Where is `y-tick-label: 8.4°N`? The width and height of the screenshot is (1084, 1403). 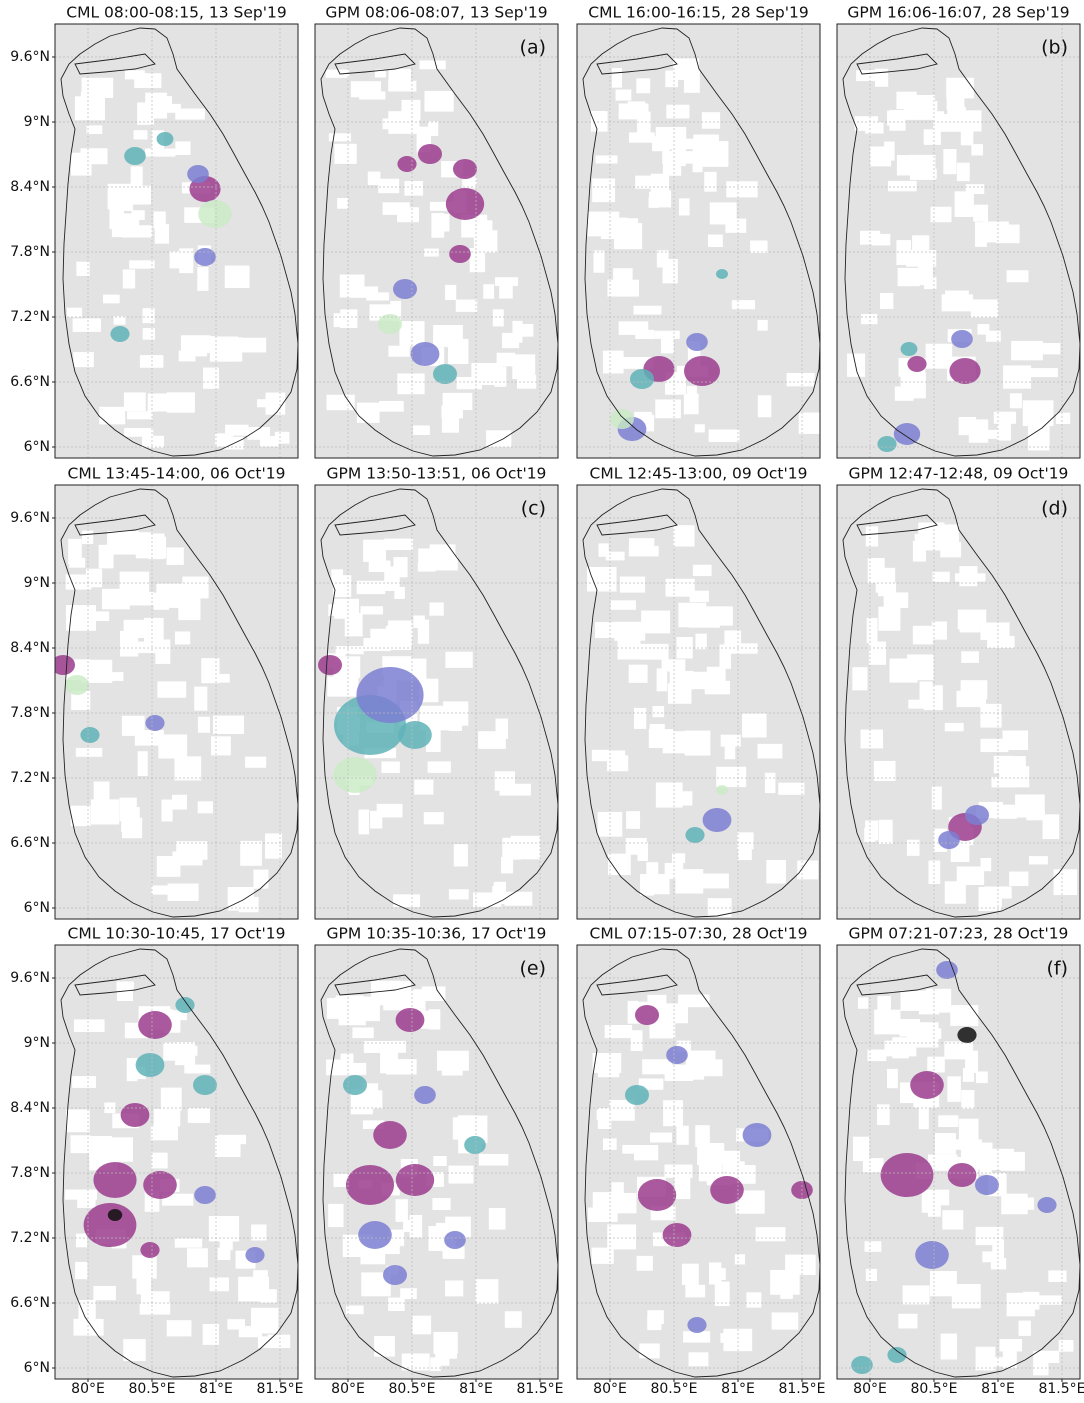 y-tick-label: 8.4°N is located at coordinates (30, 1108).